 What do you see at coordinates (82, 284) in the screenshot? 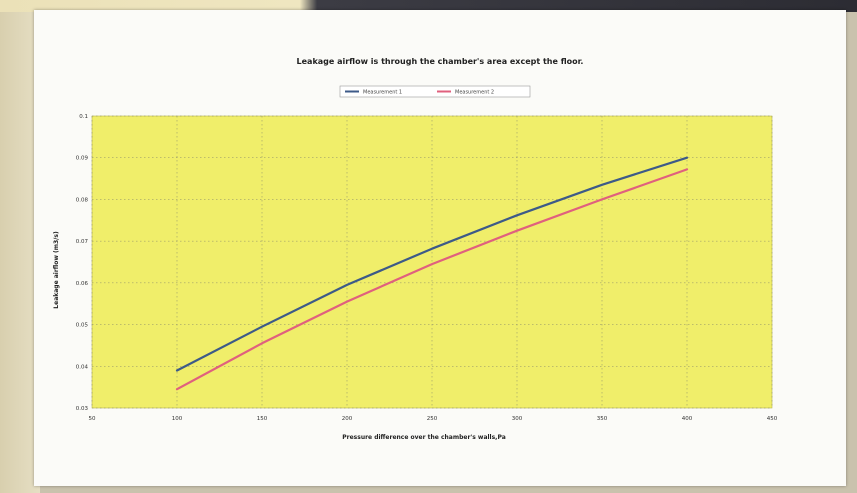
I see `y-tick-label: 0.06` at bounding box center [82, 284].